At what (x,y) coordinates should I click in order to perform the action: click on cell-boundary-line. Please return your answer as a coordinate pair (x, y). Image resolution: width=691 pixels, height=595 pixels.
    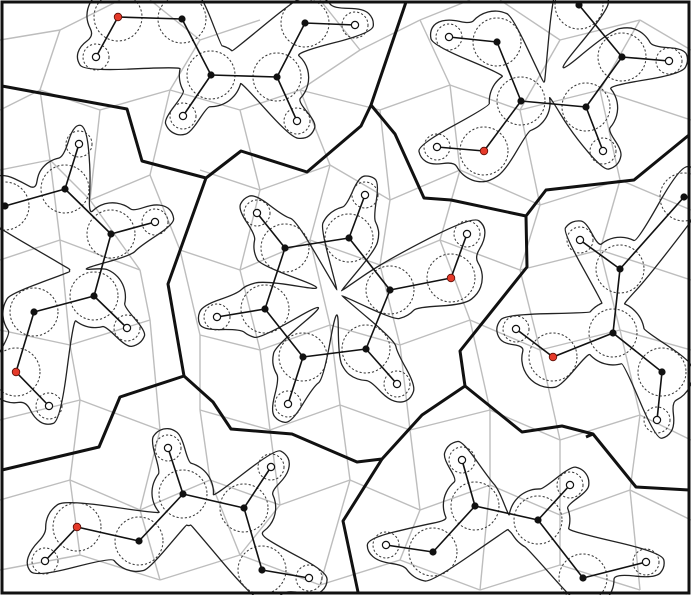
    Looking at the image, I should click on (362, 525).